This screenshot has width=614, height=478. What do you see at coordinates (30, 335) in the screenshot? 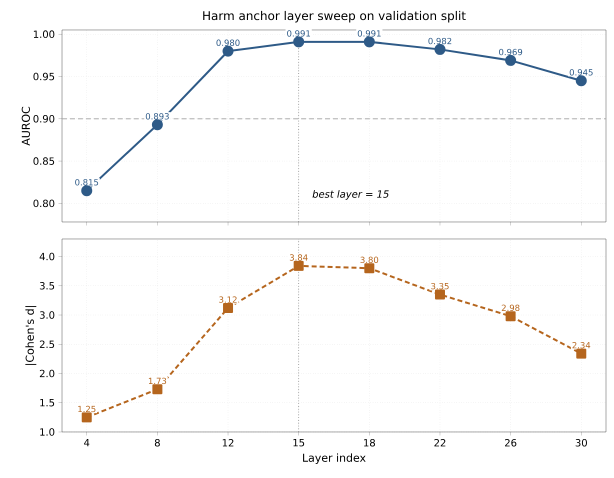
I see `y-axis-title: |Cohen's d|` at bounding box center [30, 335].